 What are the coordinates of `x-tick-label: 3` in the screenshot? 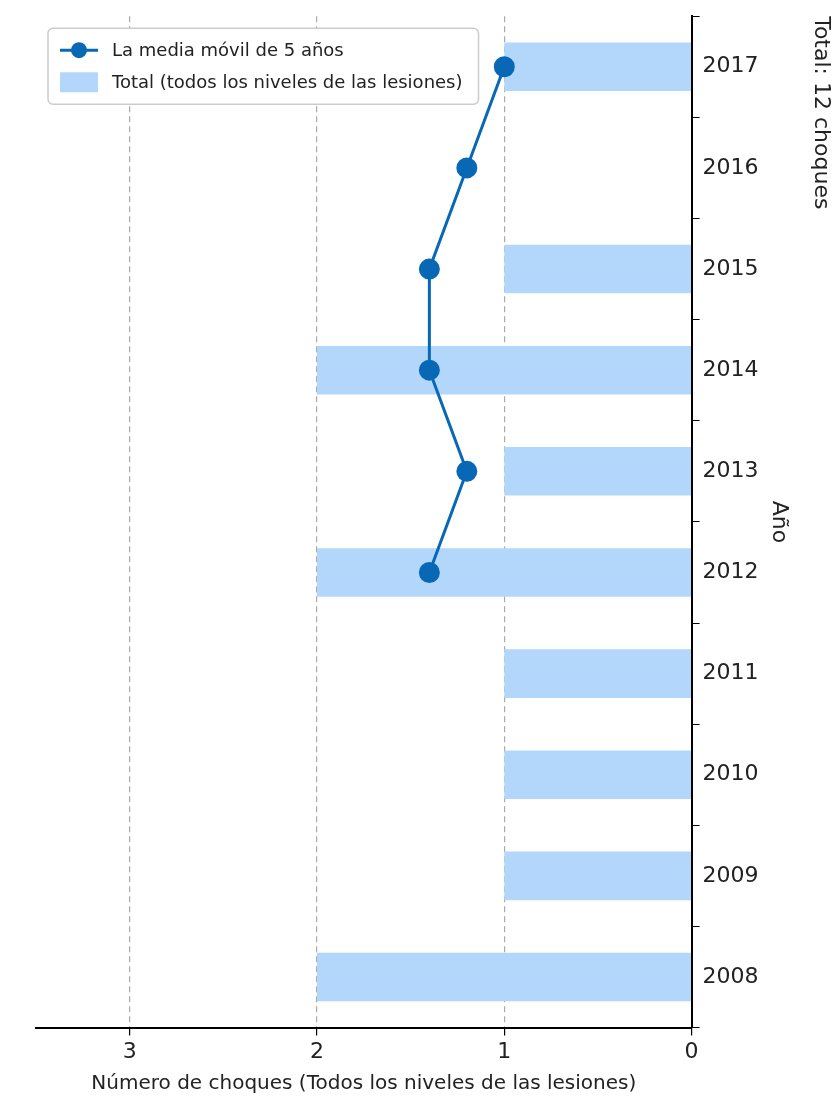 It's located at (129, 1050).